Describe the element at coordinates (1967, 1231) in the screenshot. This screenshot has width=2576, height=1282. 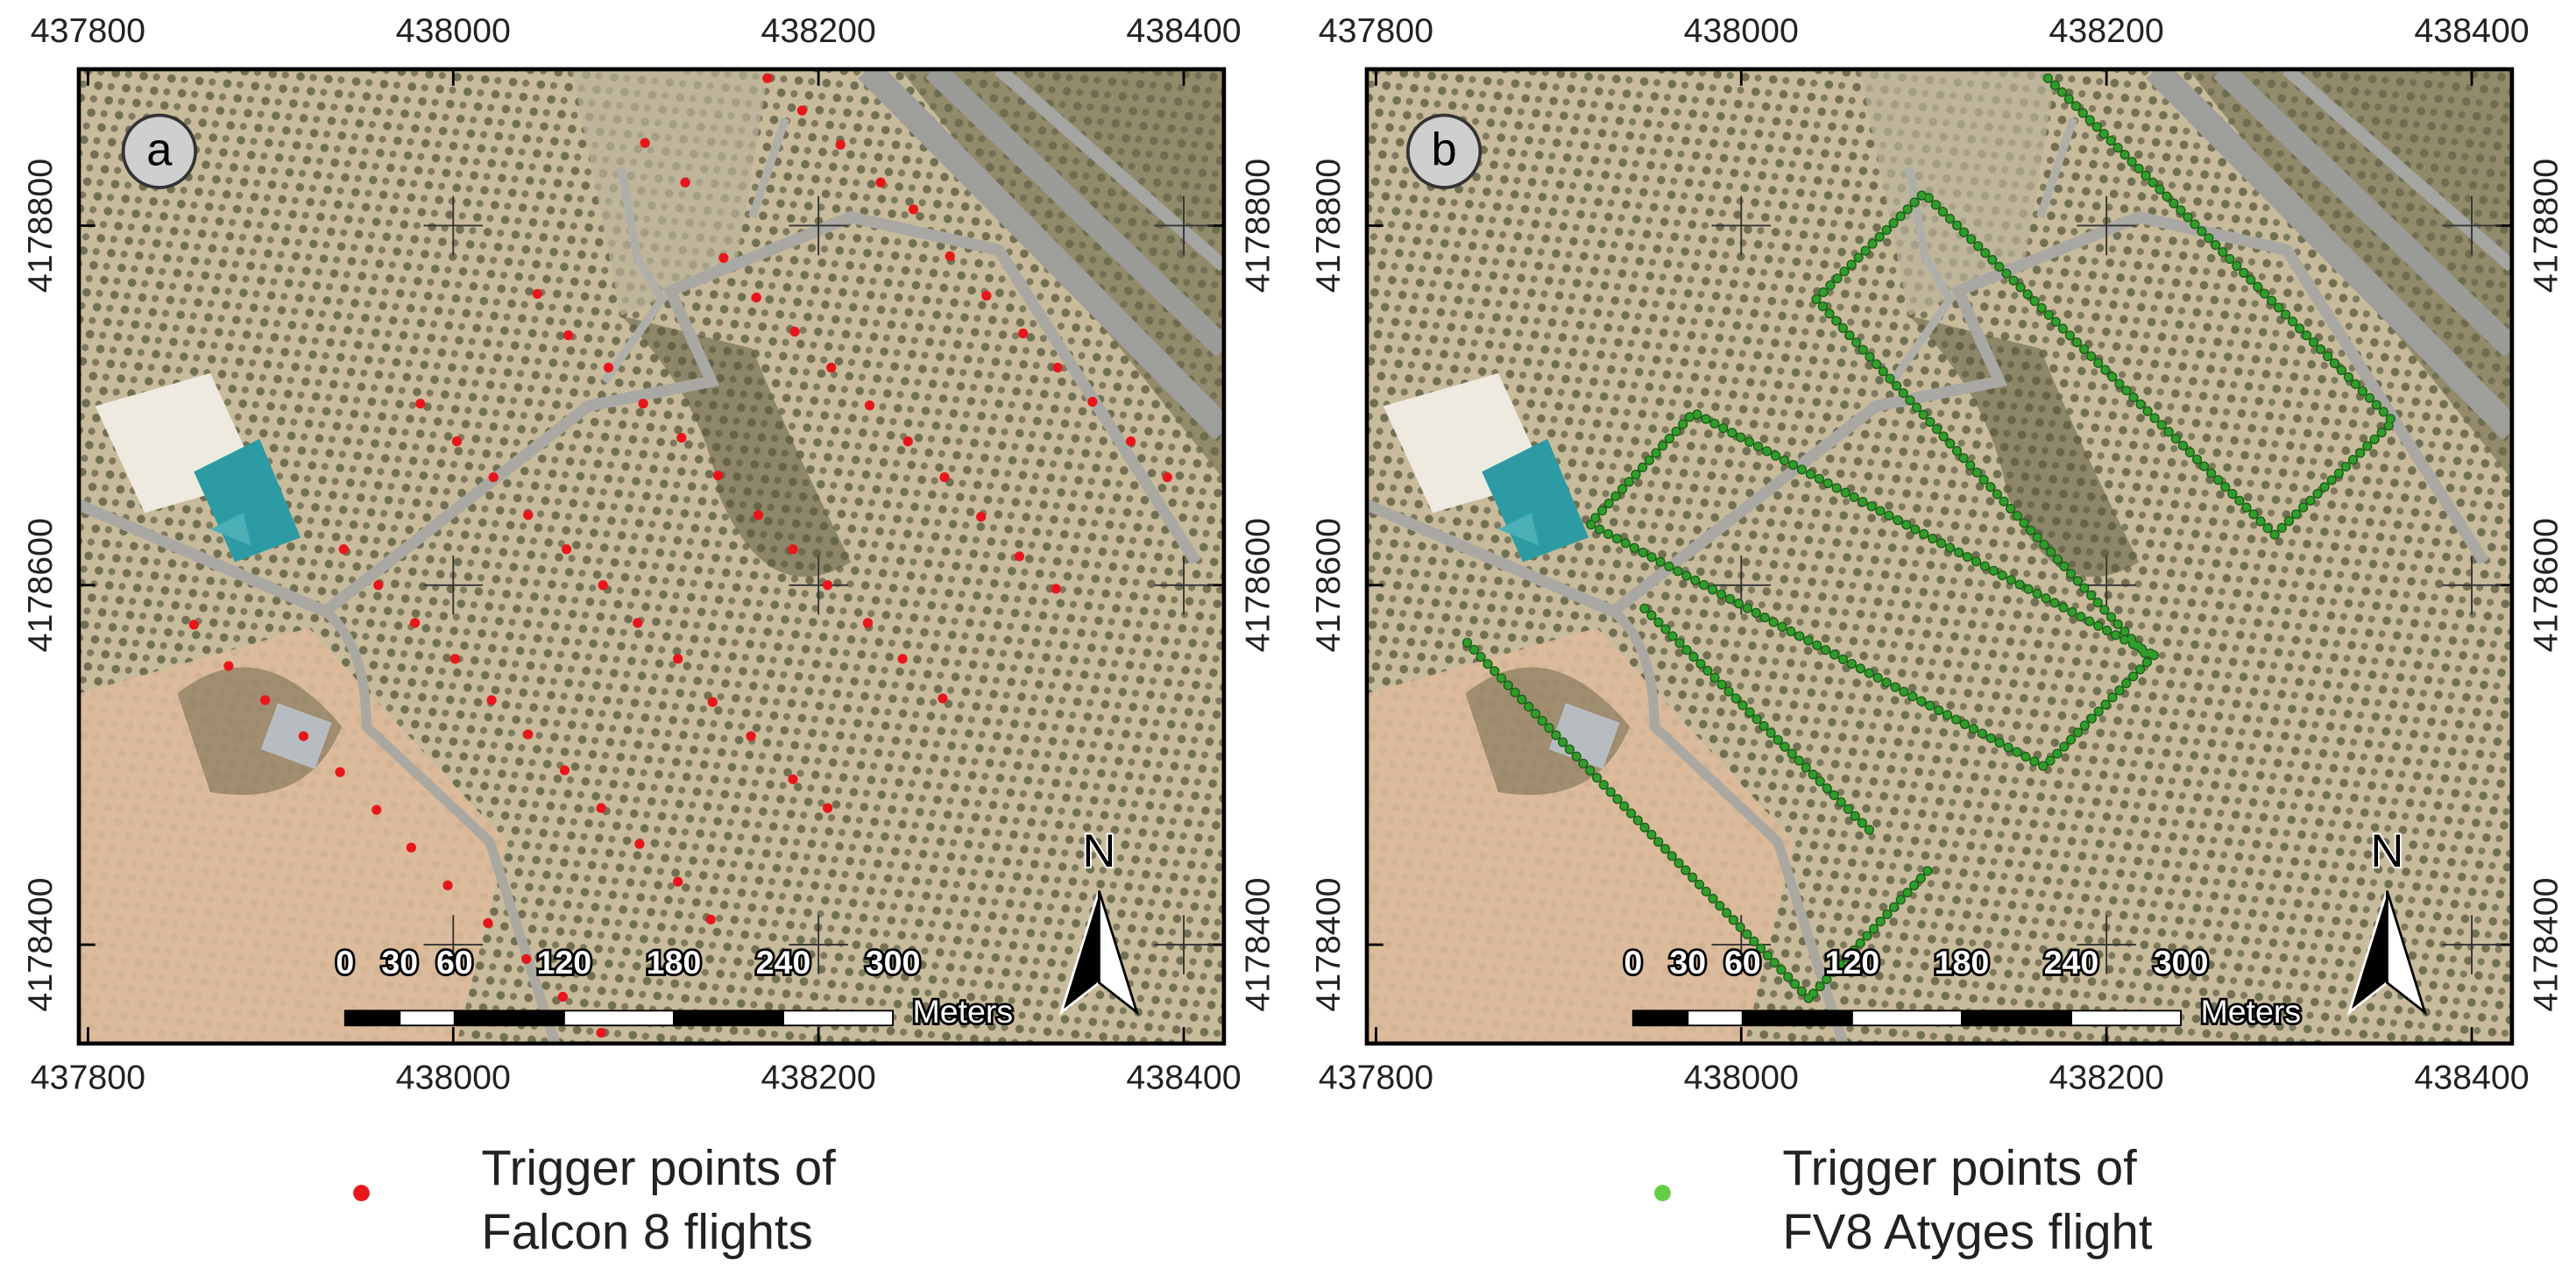
I see `legend-text: FV8 Atyges flight` at that location.